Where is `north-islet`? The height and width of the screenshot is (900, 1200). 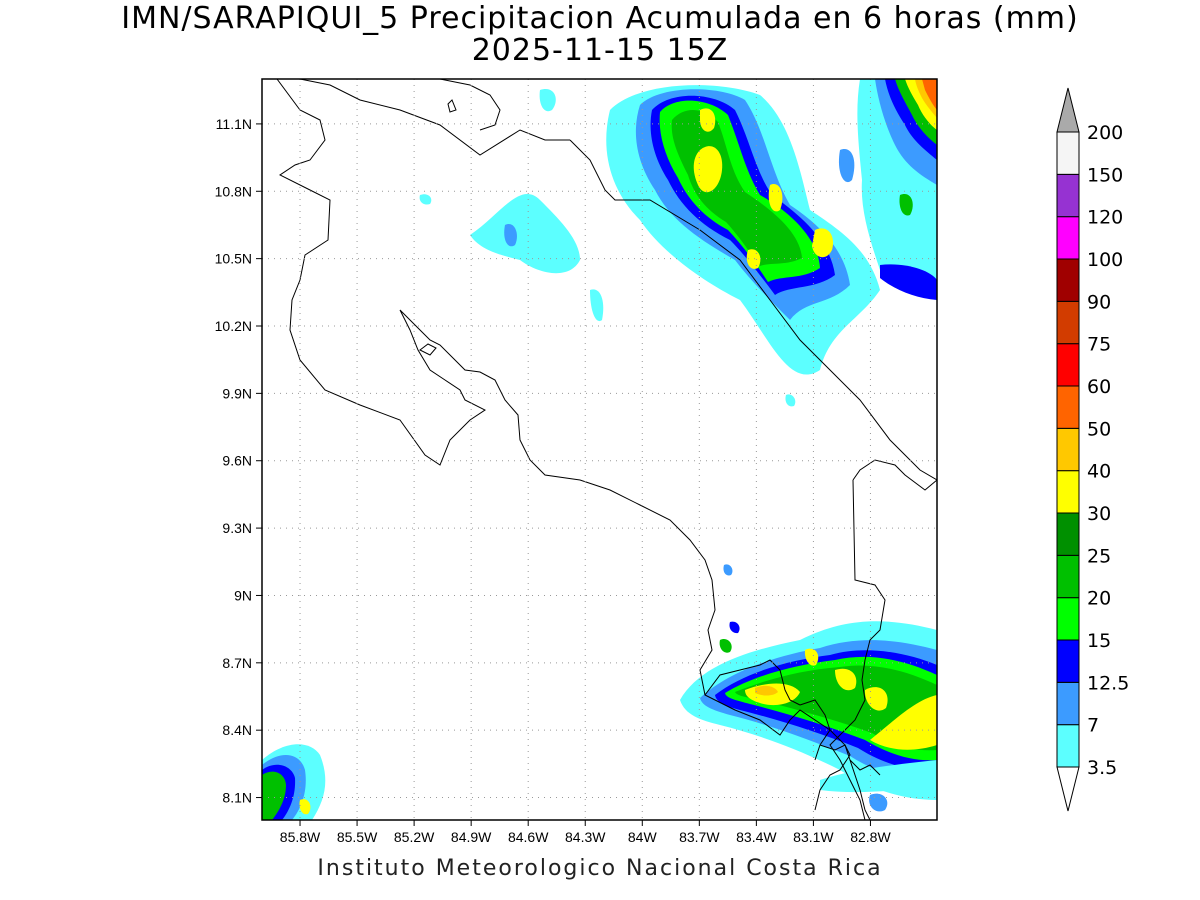 north-islet is located at coordinates (865, 767).